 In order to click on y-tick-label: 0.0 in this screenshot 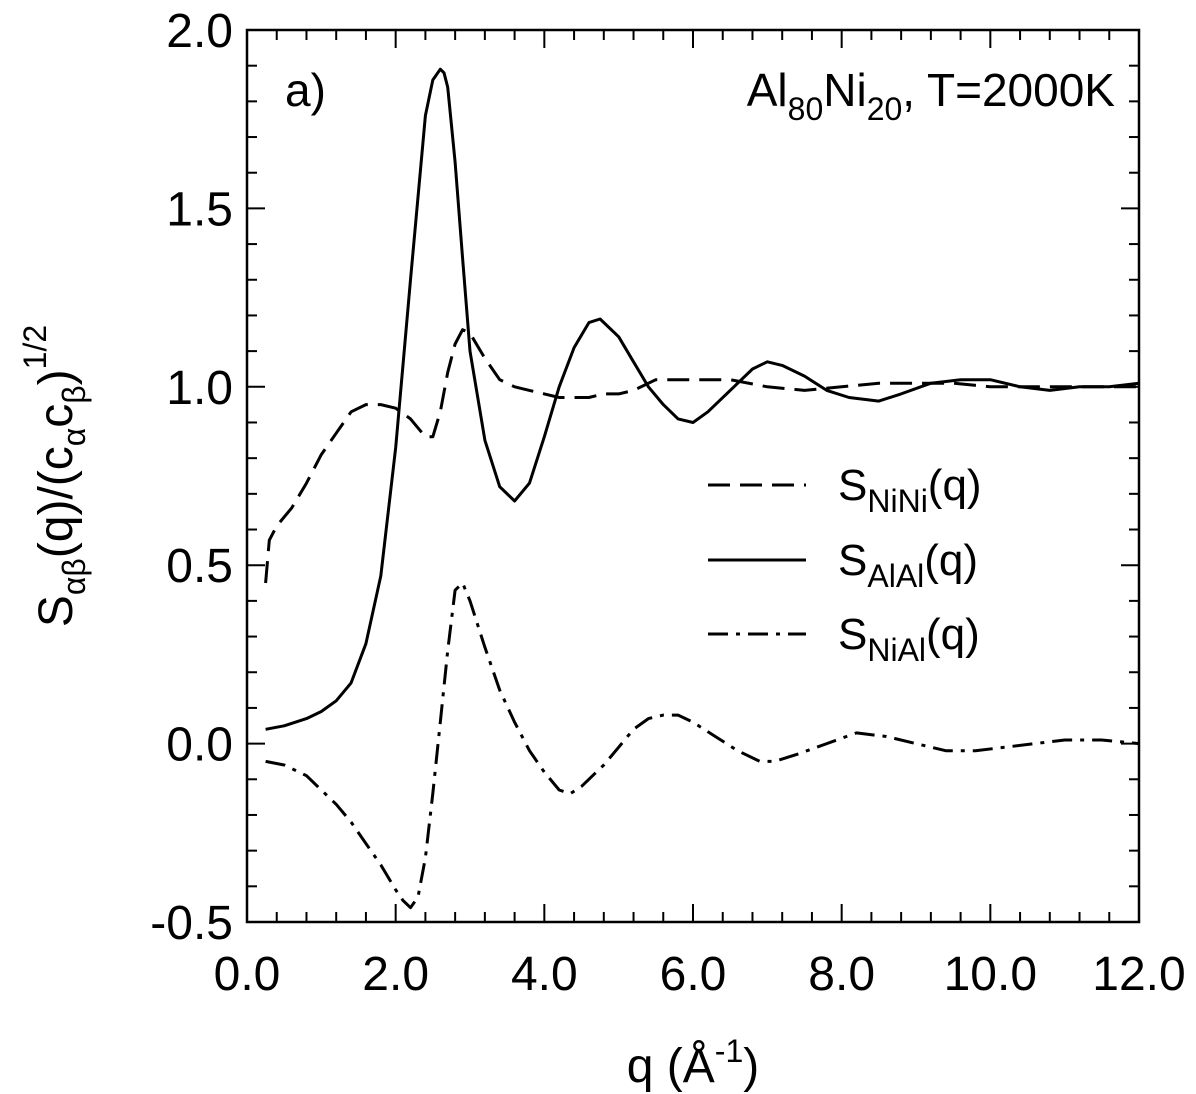, I will do `click(199, 745)`.